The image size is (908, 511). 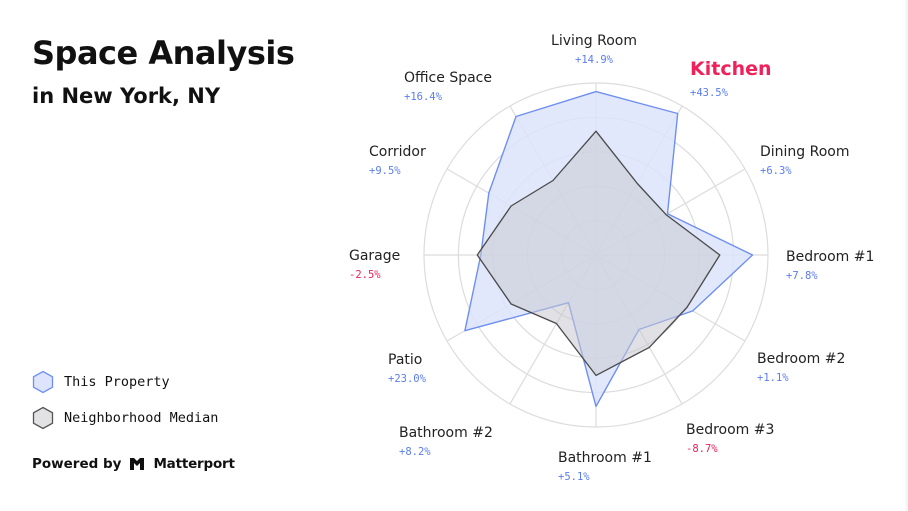 What do you see at coordinates (605, 458) in the screenshot?
I see `axis-label-bathroom-1: Bathroom #1` at bounding box center [605, 458].